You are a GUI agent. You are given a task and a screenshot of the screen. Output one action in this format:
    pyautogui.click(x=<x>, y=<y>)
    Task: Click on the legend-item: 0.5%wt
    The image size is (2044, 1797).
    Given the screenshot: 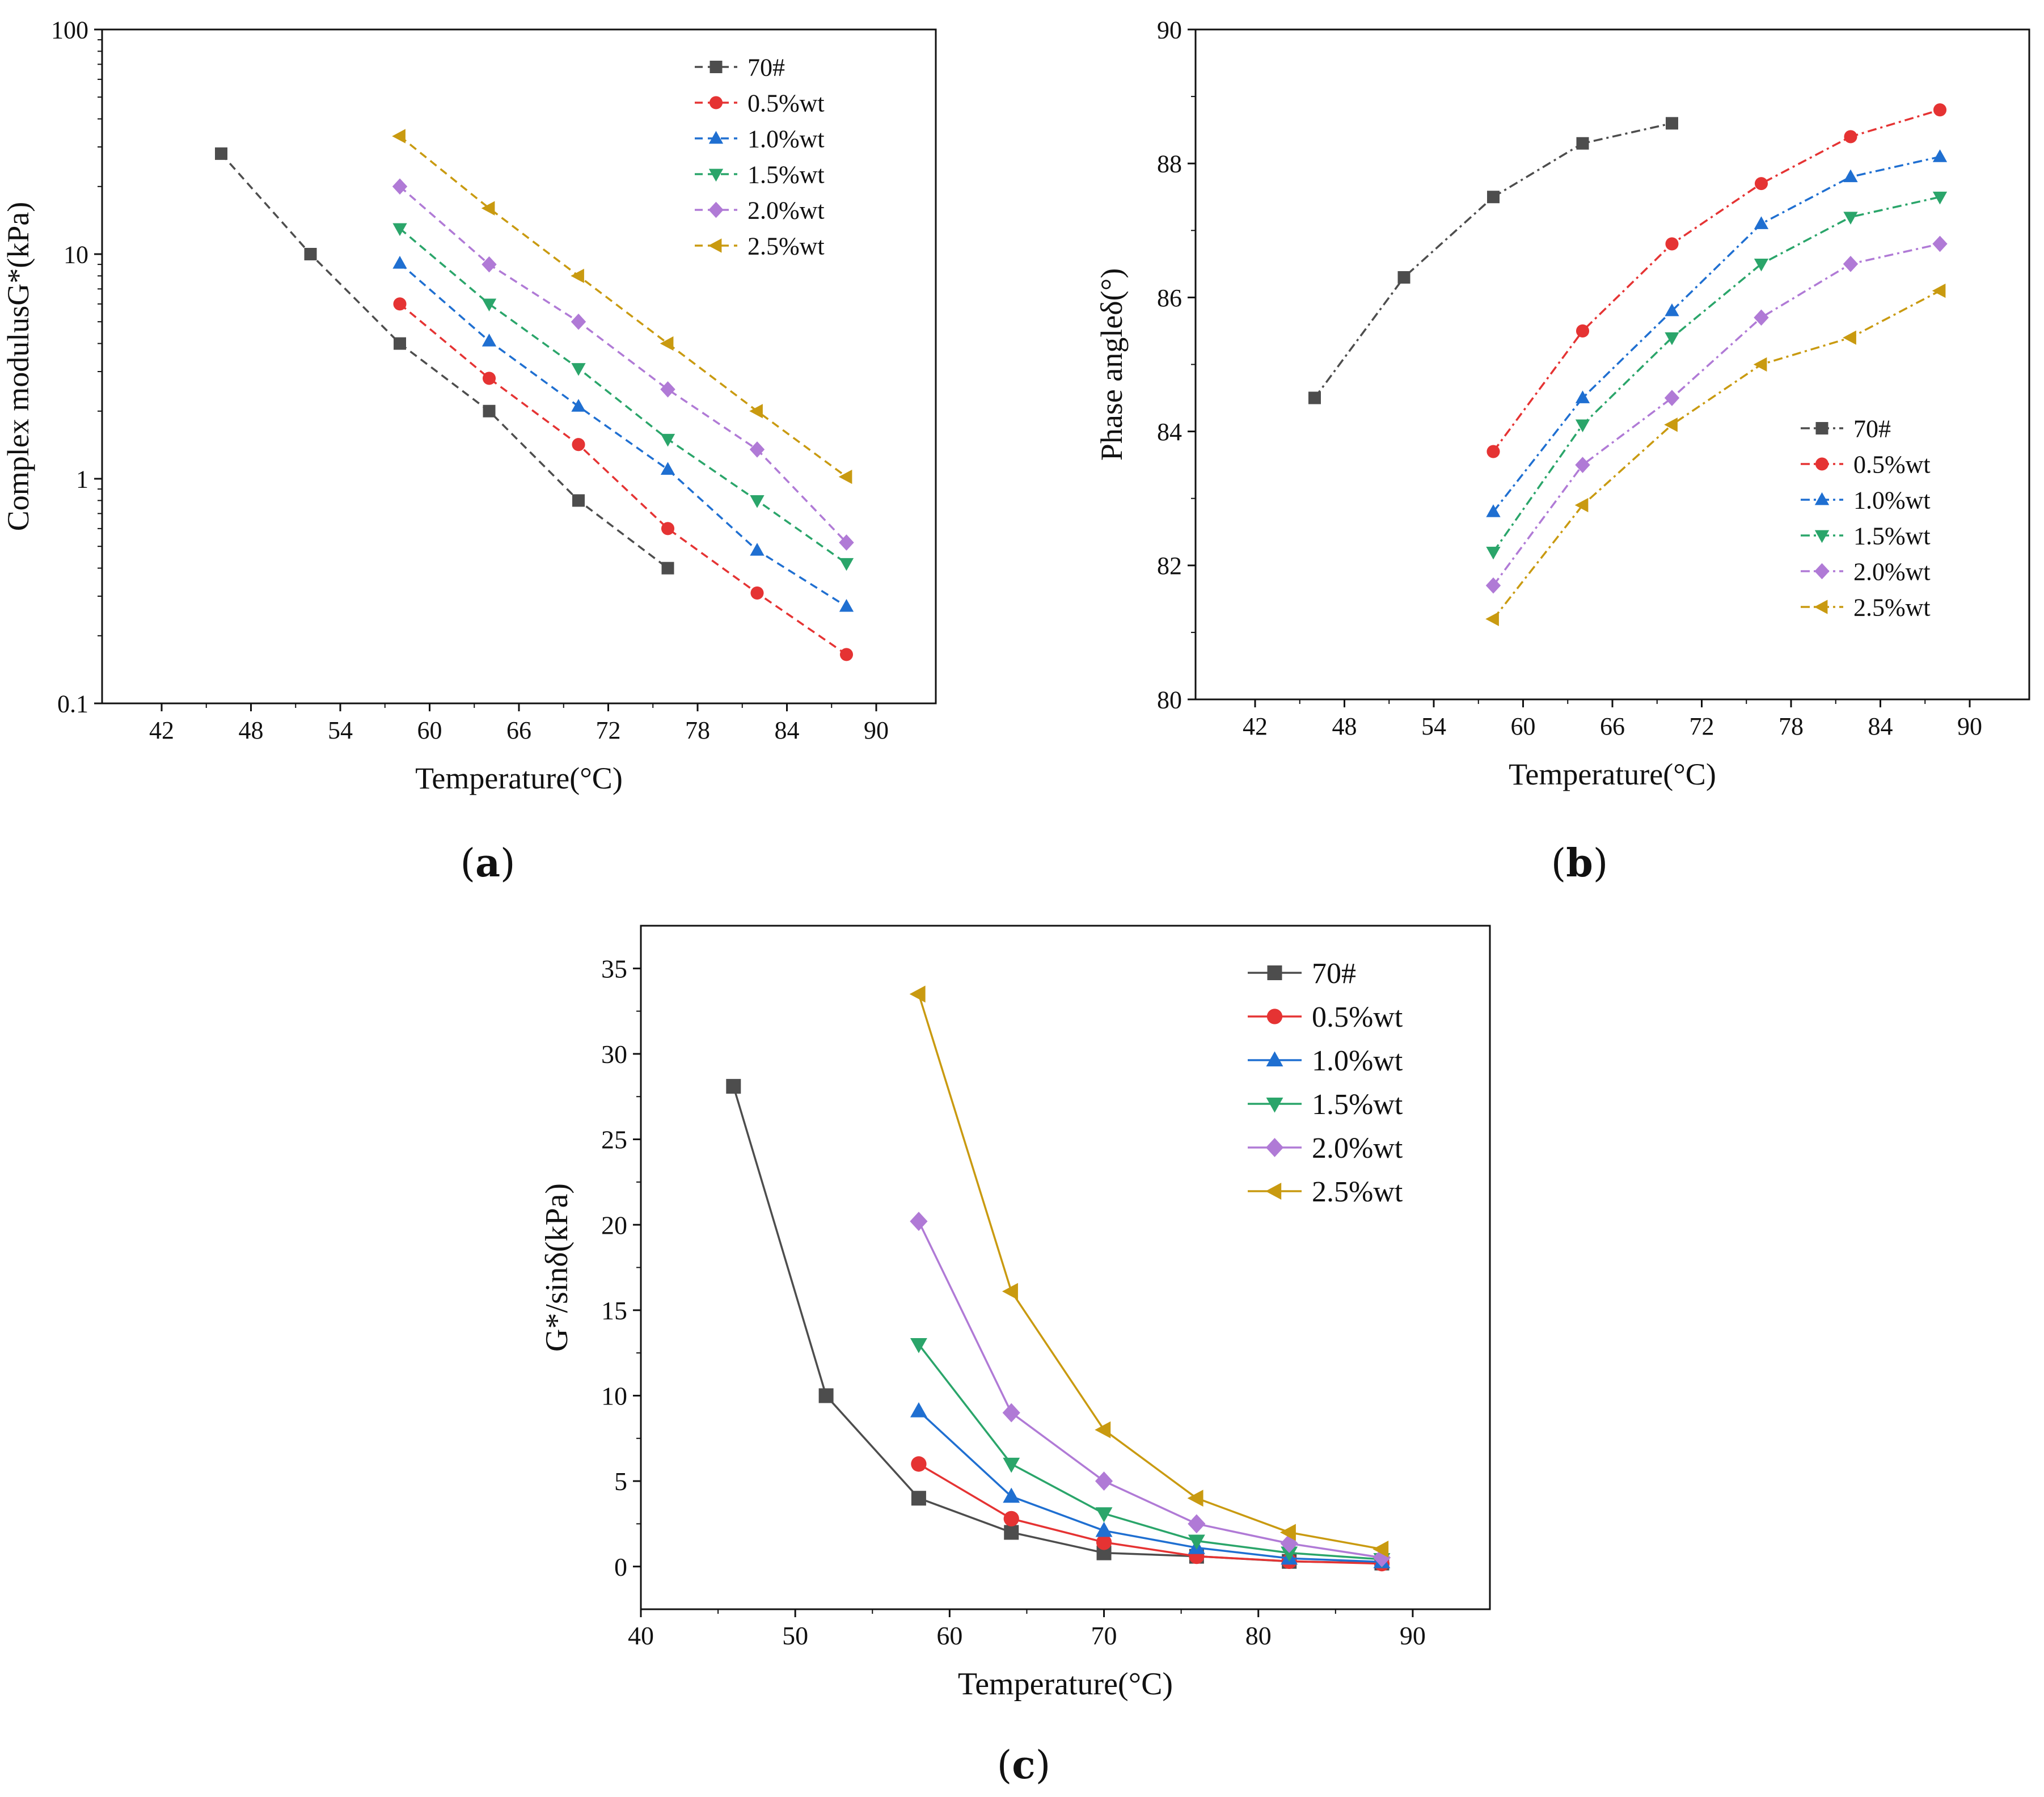 What is the action you would take?
    pyautogui.click(x=760, y=103)
    